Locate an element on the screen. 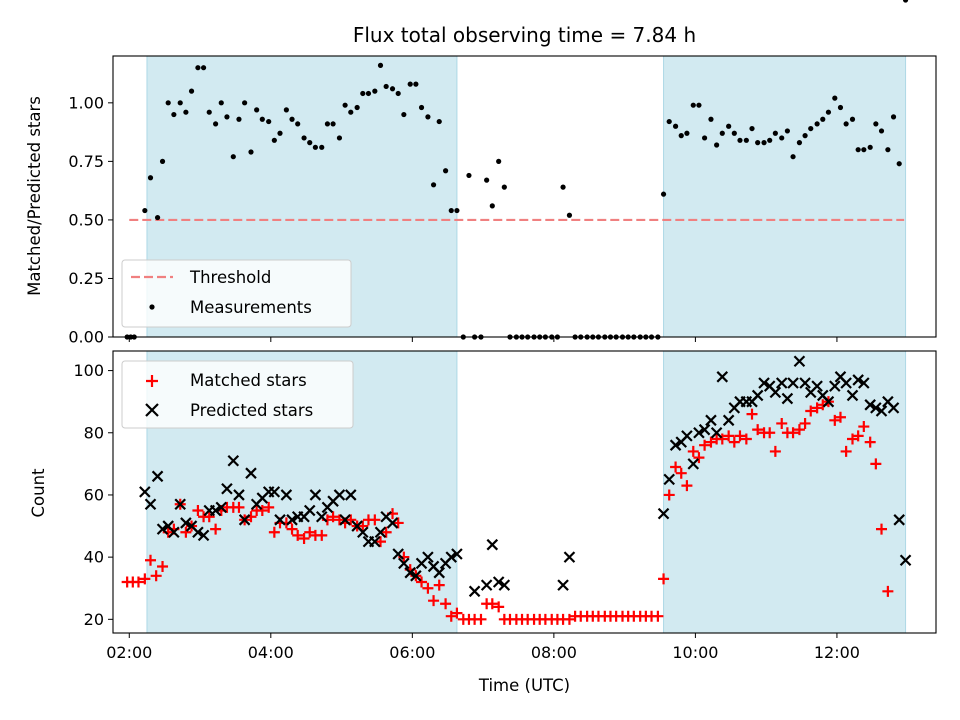 This screenshot has width=960, height=720. legend-matched-label: Matched stars is located at coordinates (248, 380).